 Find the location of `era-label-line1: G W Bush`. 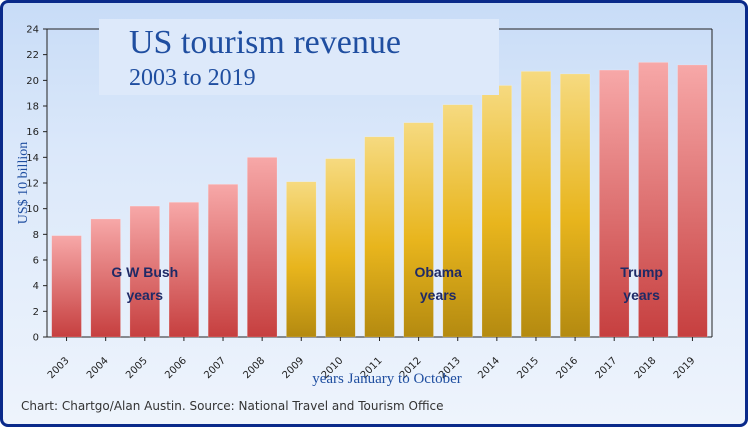

era-label-line1: G W Bush is located at coordinates (144, 272).